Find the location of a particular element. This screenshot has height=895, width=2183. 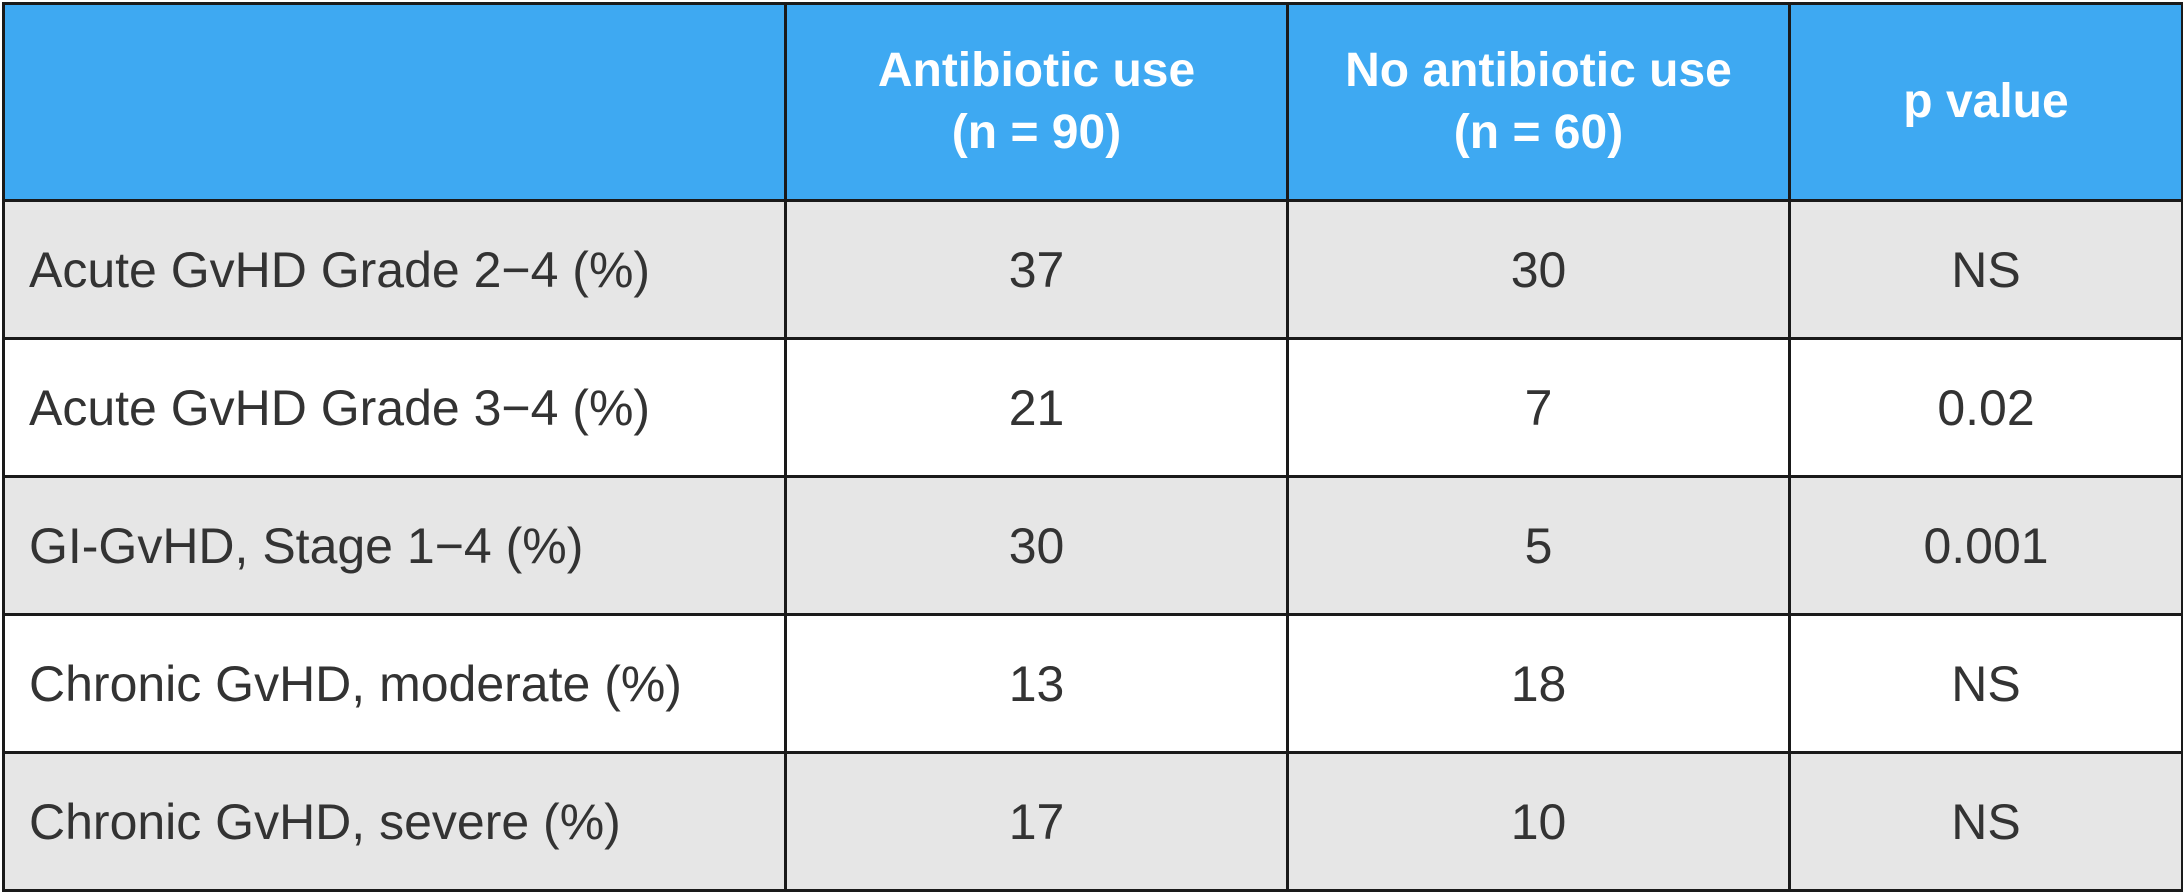

header-no-antibiotic-use: No antibiotic use (n = 60) is located at coordinates (1538, 102).